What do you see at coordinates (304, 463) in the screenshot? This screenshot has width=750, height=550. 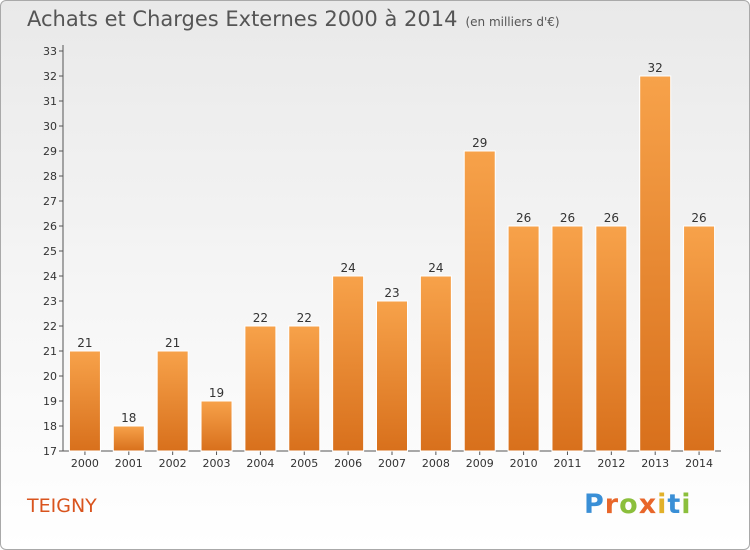 I see `x-tick-label: 2005` at bounding box center [304, 463].